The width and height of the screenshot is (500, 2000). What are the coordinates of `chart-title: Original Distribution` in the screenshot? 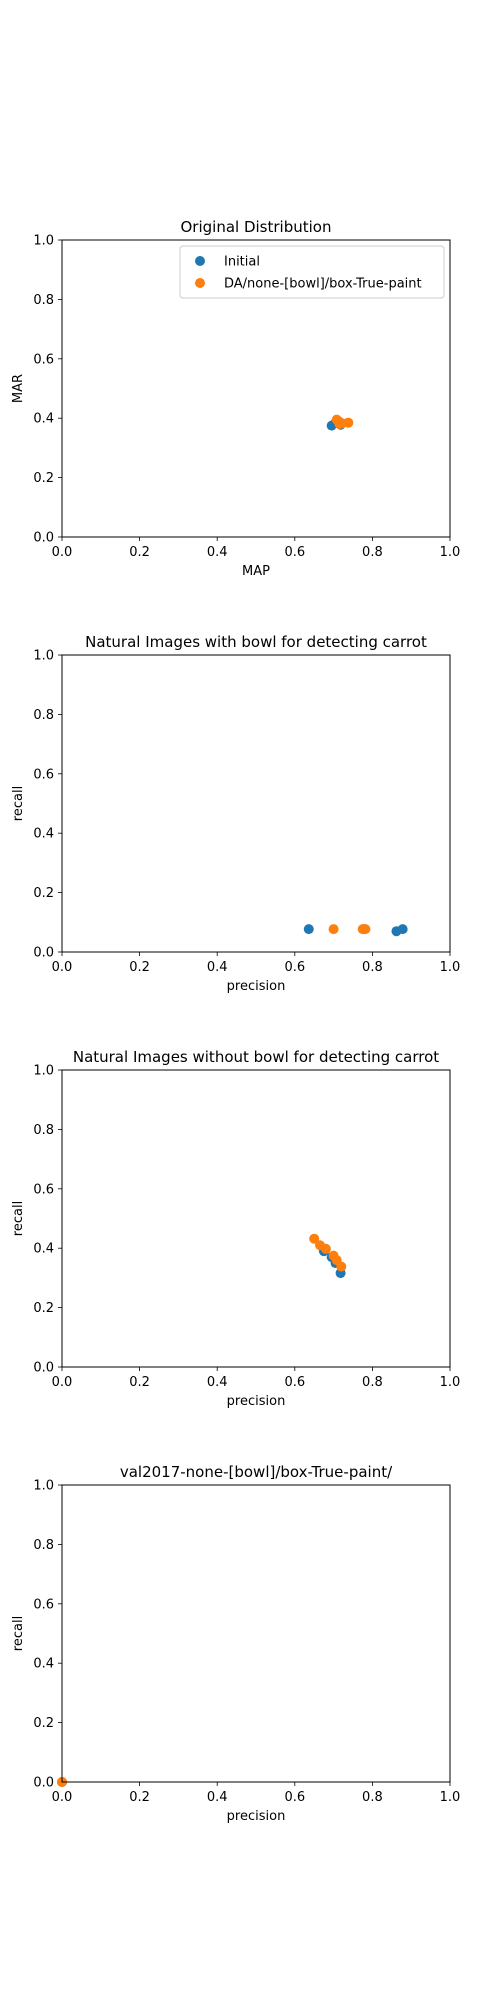 It's located at (256, 227).